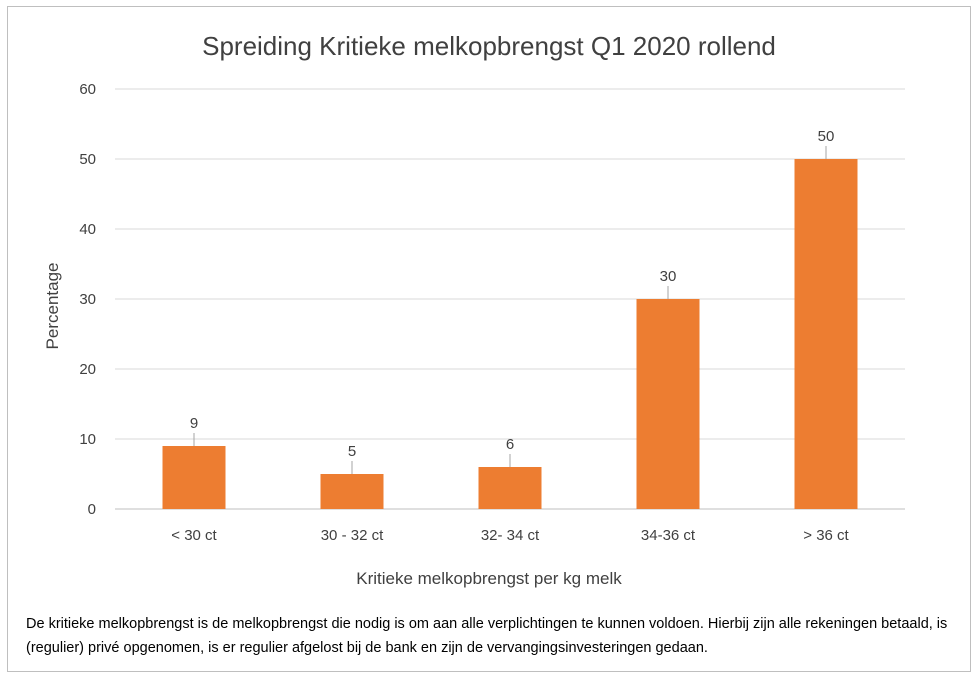 The width and height of the screenshot is (980, 682). I want to click on x-category-label: 32- 34 ct, so click(510, 535).